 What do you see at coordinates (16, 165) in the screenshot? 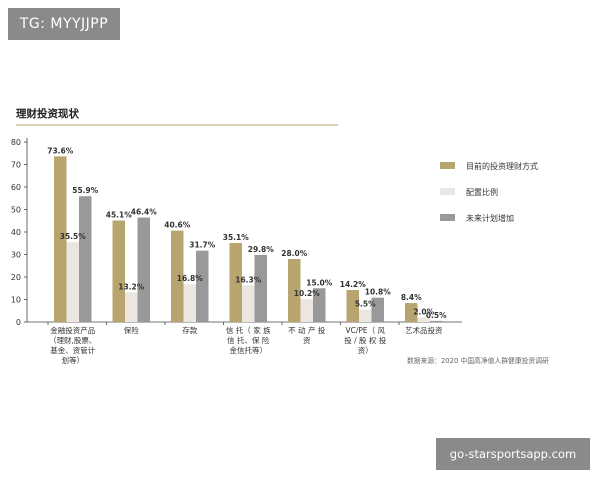
I see `y-tick-label: 70` at bounding box center [16, 165].